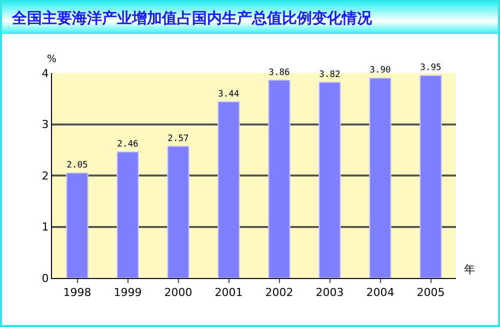  Describe the element at coordinates (128, 293) in the screenshot. I see `x-tick-label: 1999` at that location.